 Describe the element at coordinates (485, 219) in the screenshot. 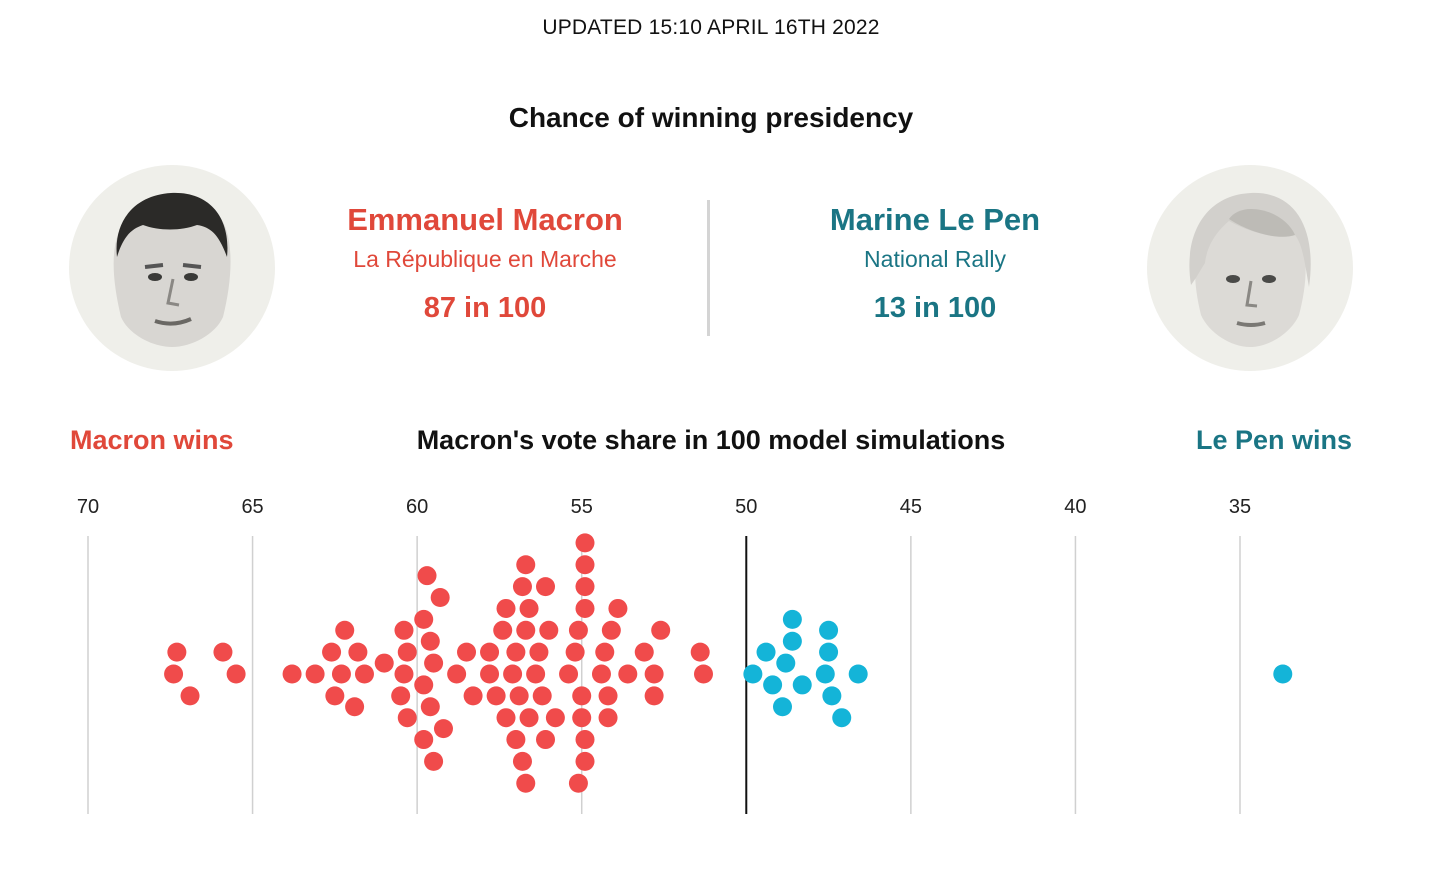

I see `macron-name: Emmanuel Macron` at that location.